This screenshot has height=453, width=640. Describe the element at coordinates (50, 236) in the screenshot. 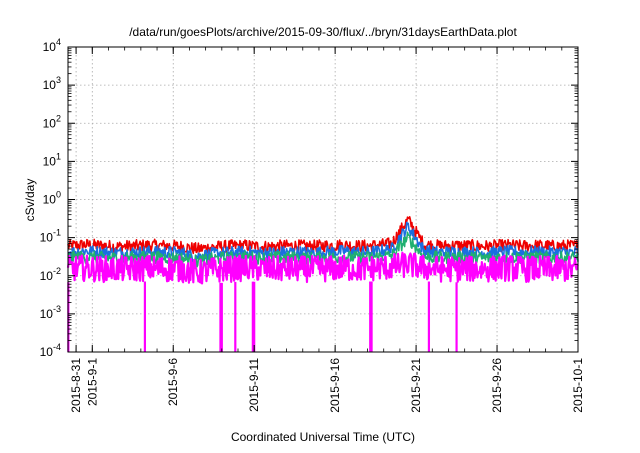

I see `y-tick-label: 10⁻¹` at that location.